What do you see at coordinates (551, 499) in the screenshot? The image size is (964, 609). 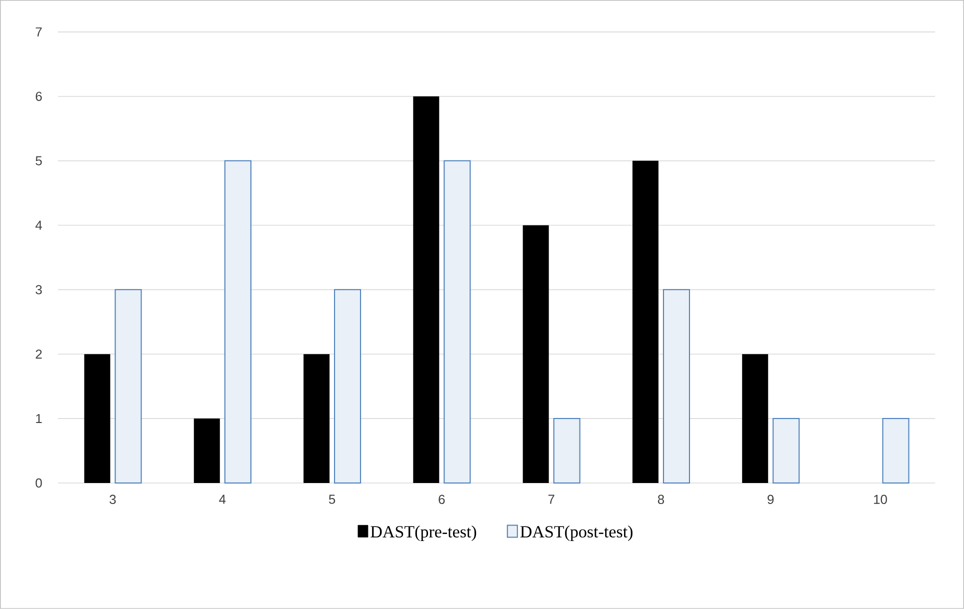 I see `x-tick-label: 7` at bounding box center [551, 499].